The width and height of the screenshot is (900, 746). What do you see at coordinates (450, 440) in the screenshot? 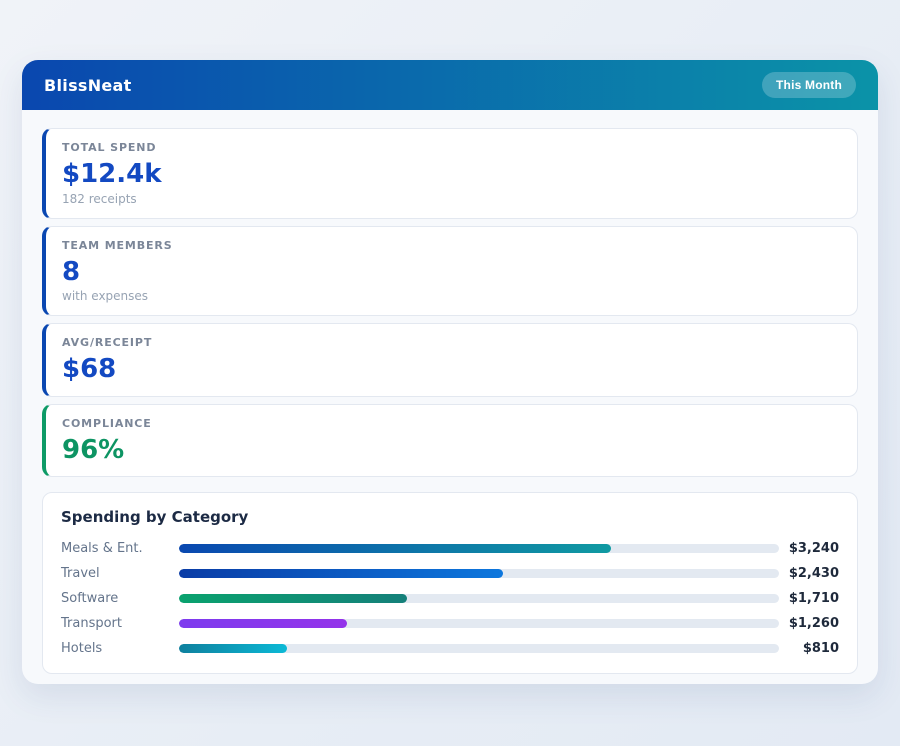
I see `stat-card-compliance: COMPLIANCE 96%` at bounding box center [450, 440].